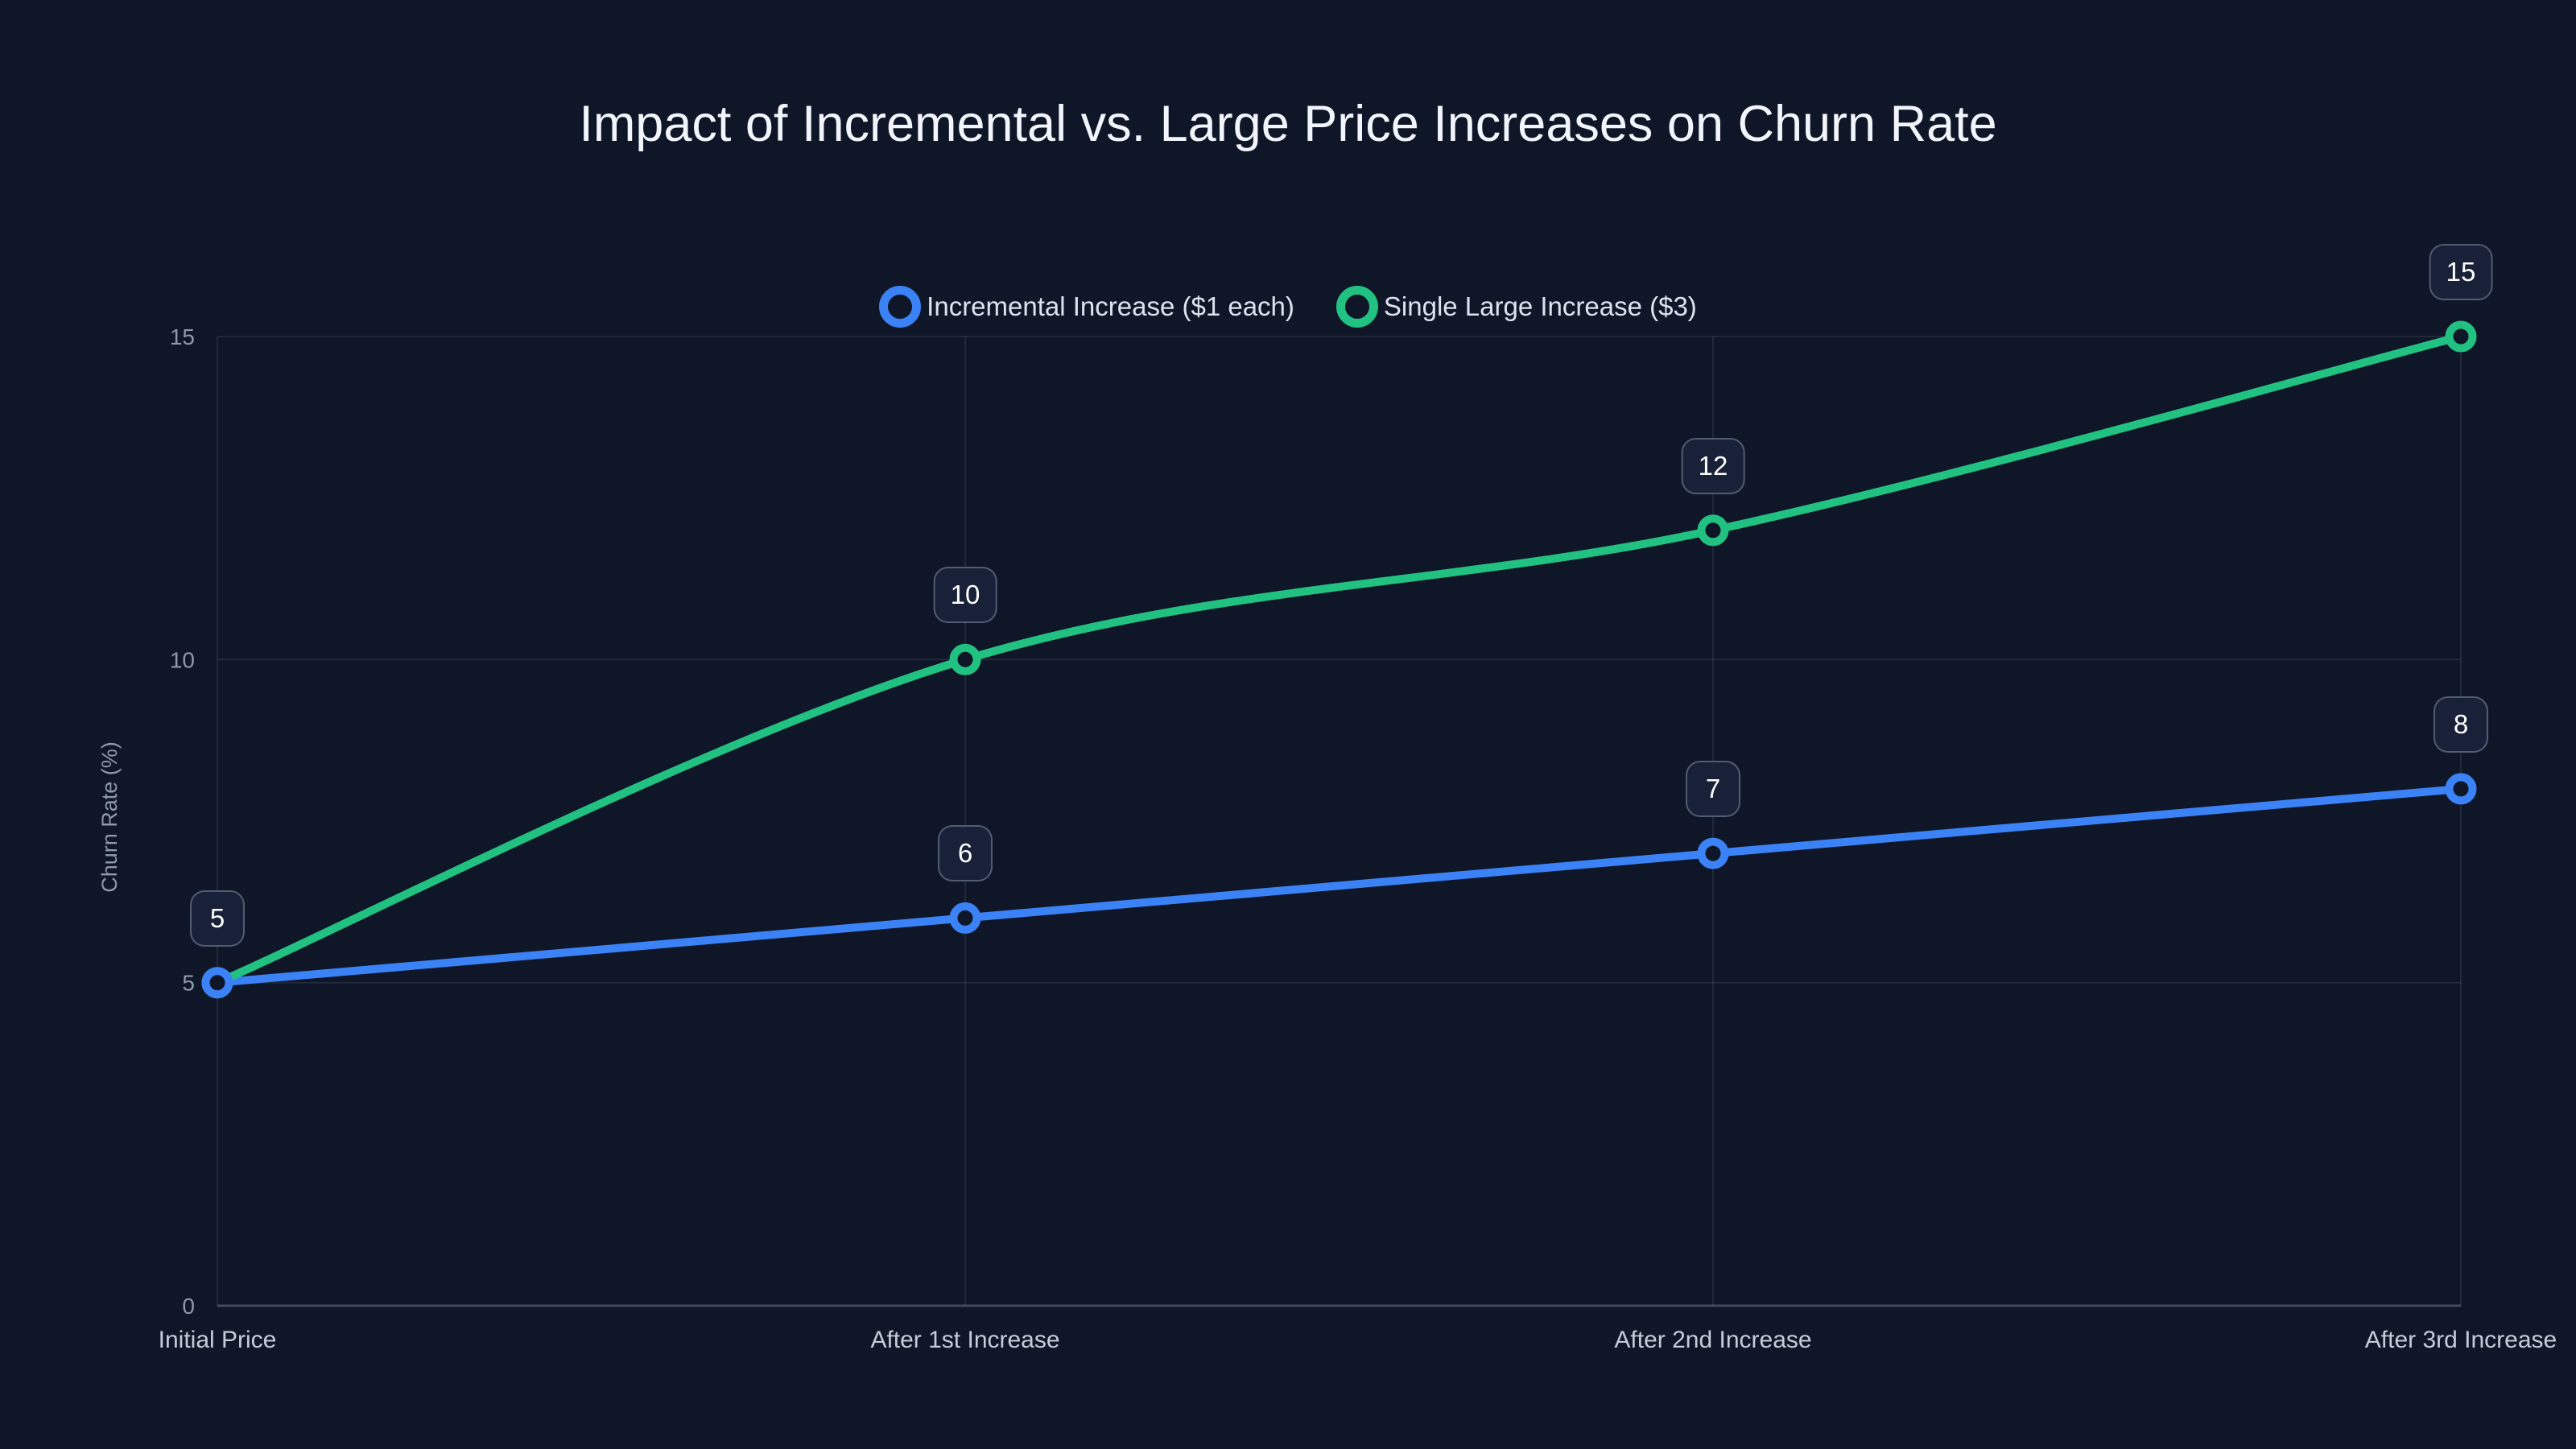 The height and width of the screenshot is (1449, 2576). Describe the element at coordinates (1713, 789) in the screenshot. I see `point-label: 7` at that location.